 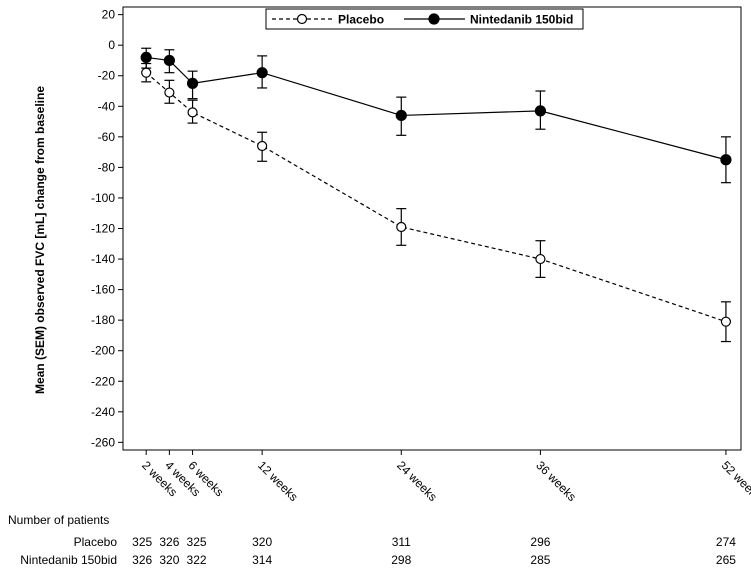 What do you see at coordinates (424, 19) in the screenshot?
I see `legend: Placebo Nintedanib 150bid` at bounding box center [424, 19].